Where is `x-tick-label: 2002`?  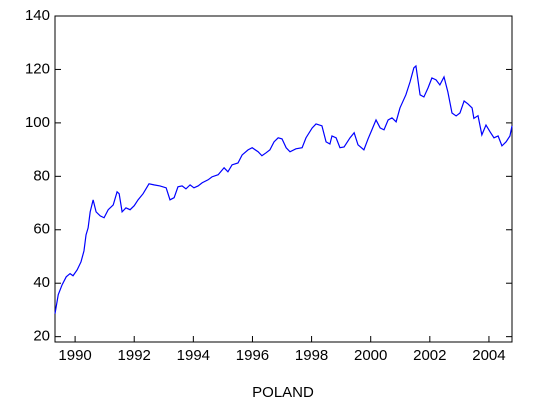
x-tick-label: 2002 is located at coordinates (429, 355).